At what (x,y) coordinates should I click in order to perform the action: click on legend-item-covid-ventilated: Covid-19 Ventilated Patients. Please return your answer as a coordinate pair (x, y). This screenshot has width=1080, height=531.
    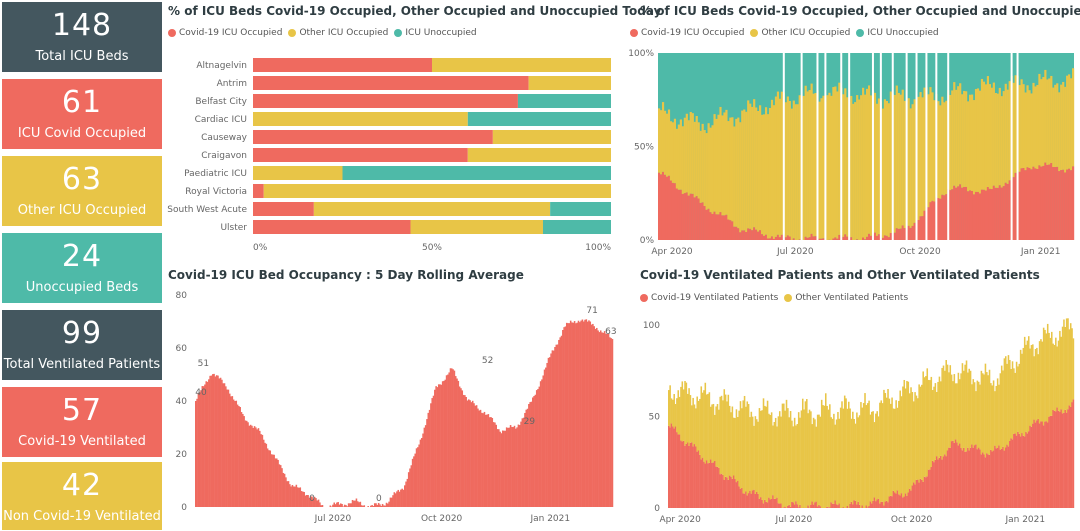
    Looking at the image, I should click on (709, 298).